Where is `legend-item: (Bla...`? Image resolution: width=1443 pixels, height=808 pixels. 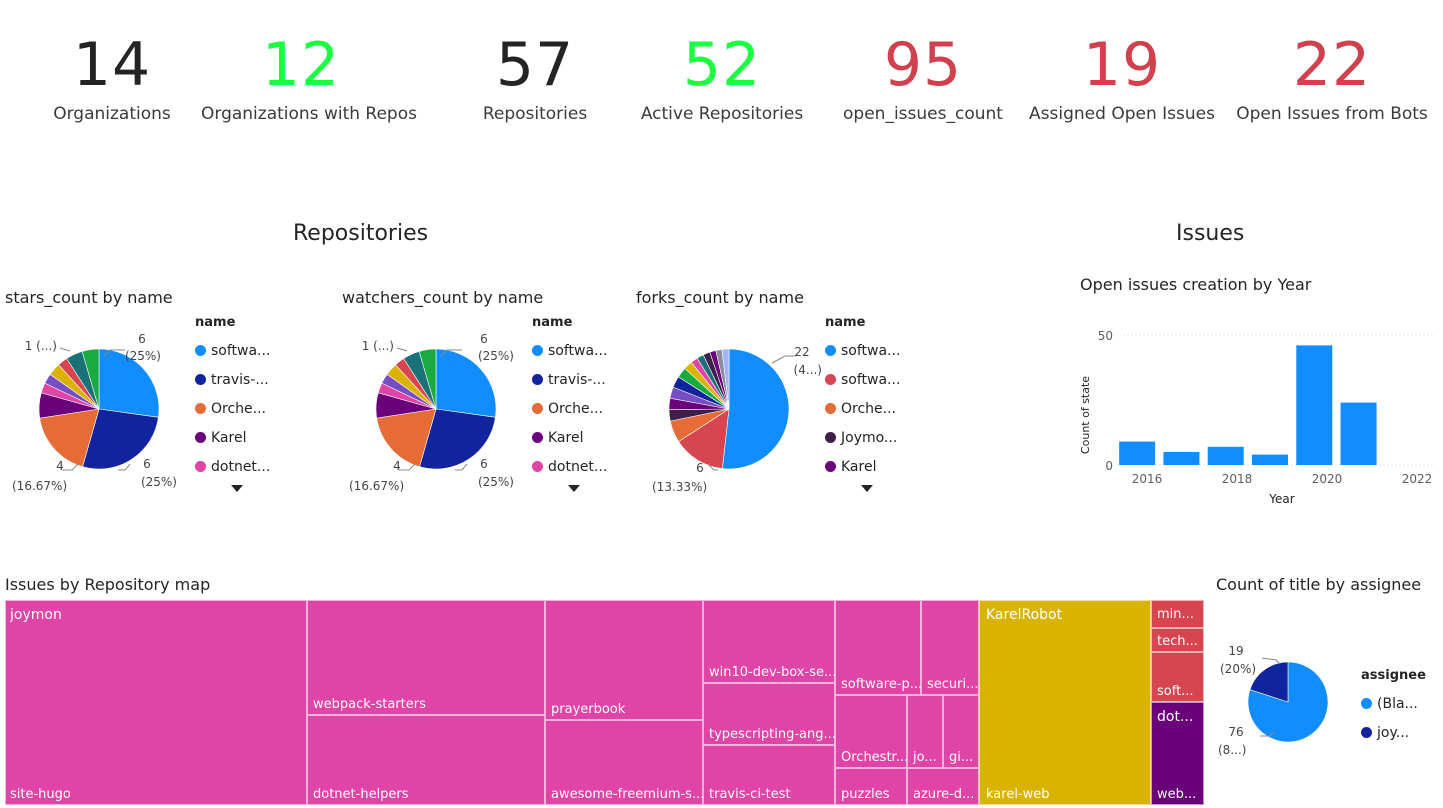 legend-item: (Bla... is located at coordinates (1393, 703).